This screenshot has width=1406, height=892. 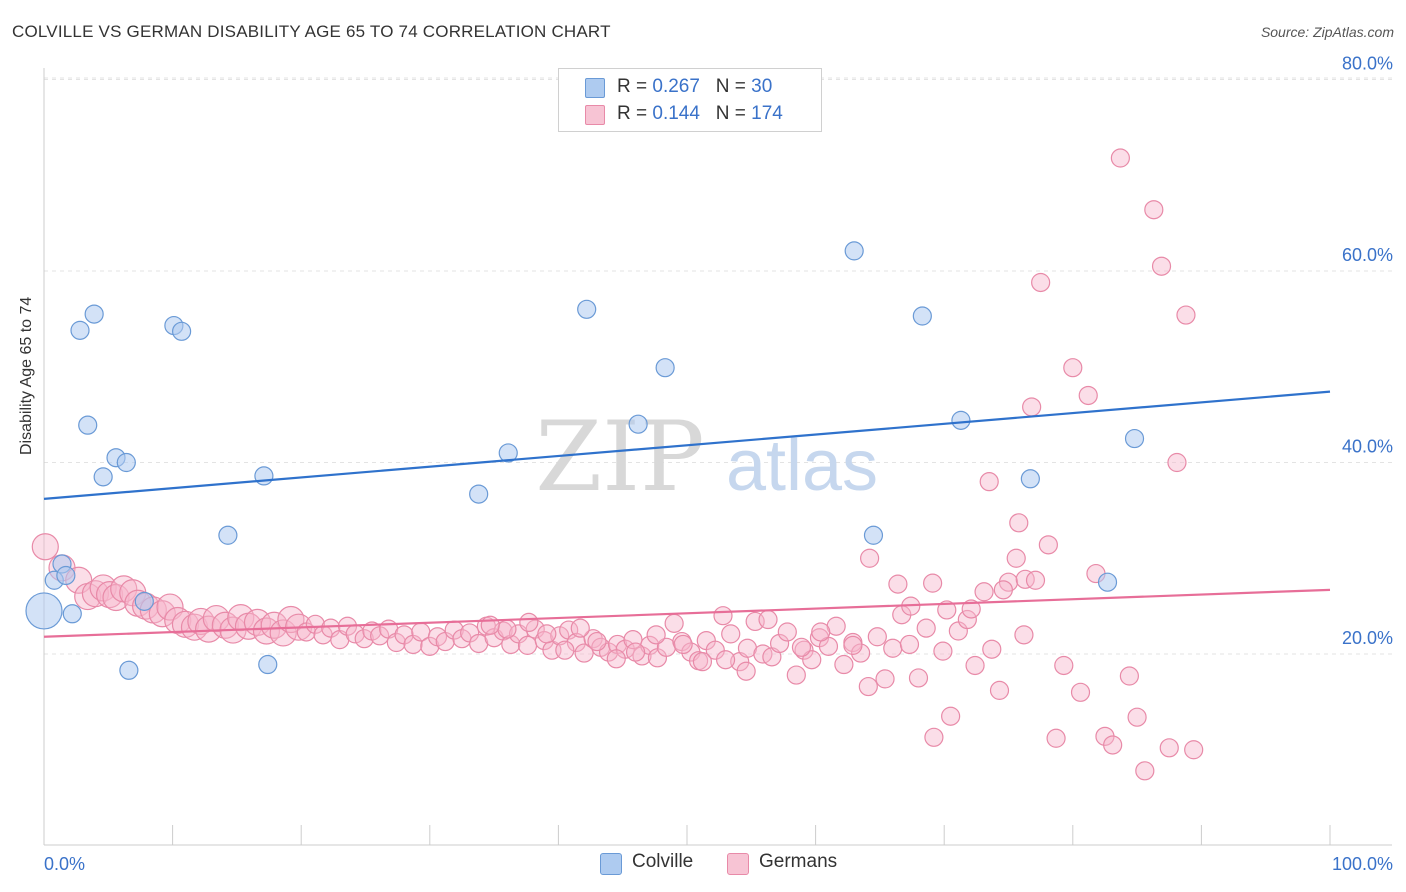 What do you see at coordinates (706, 457) in the screenshot?
I see `watermark: ZIP atlas` at bounding box center [706, 457].